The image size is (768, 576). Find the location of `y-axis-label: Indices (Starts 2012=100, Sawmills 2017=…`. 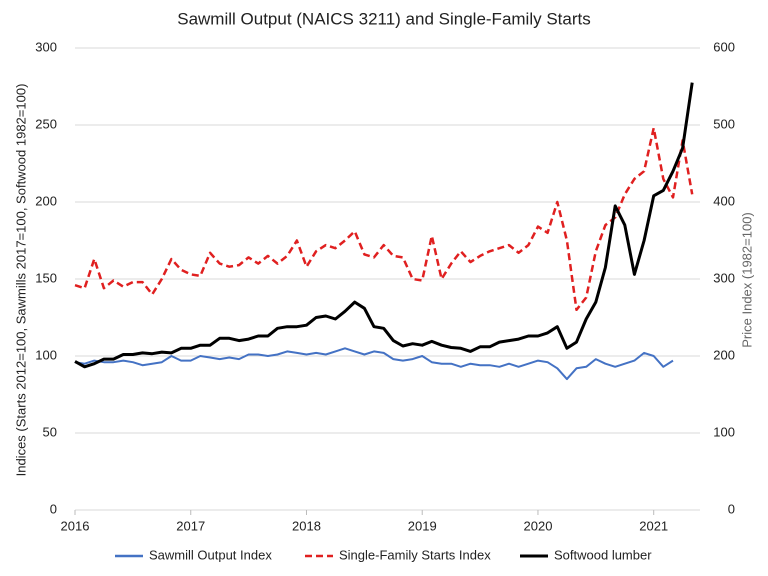

y-axis-label: Indices (Starts 2012=100, Sawmills 2017=… is located at coordinates (20, 280).